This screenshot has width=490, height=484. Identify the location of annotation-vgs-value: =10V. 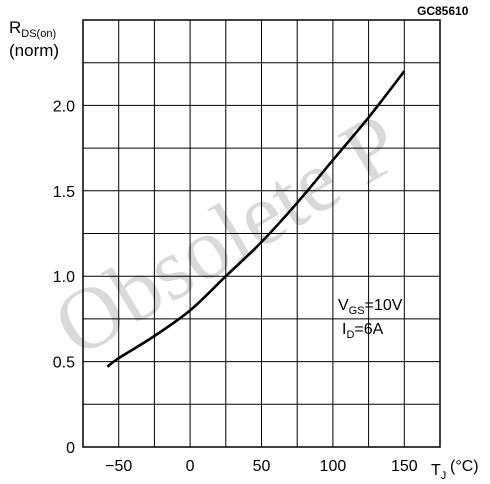
(384, 305).